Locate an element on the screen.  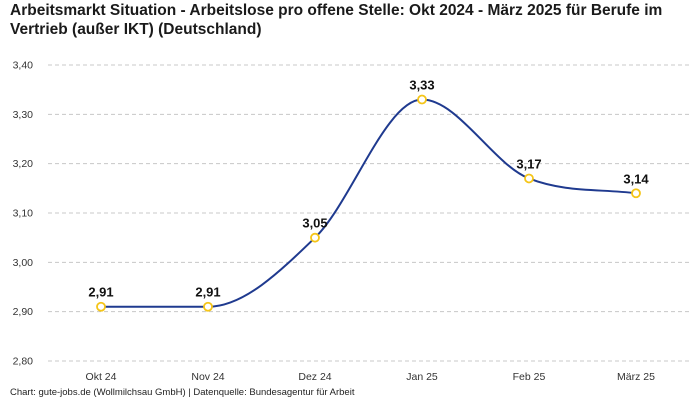
y-tick-label: 3,40 is located at coordinates (23, 66).